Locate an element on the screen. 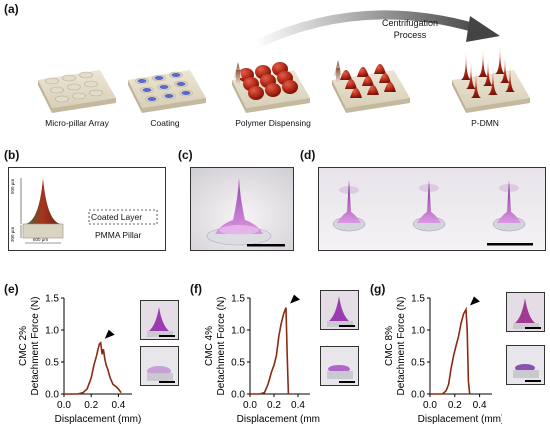 This screenshot has width=550, height=431. panel-d-photo is located at coordinates (432, 209).